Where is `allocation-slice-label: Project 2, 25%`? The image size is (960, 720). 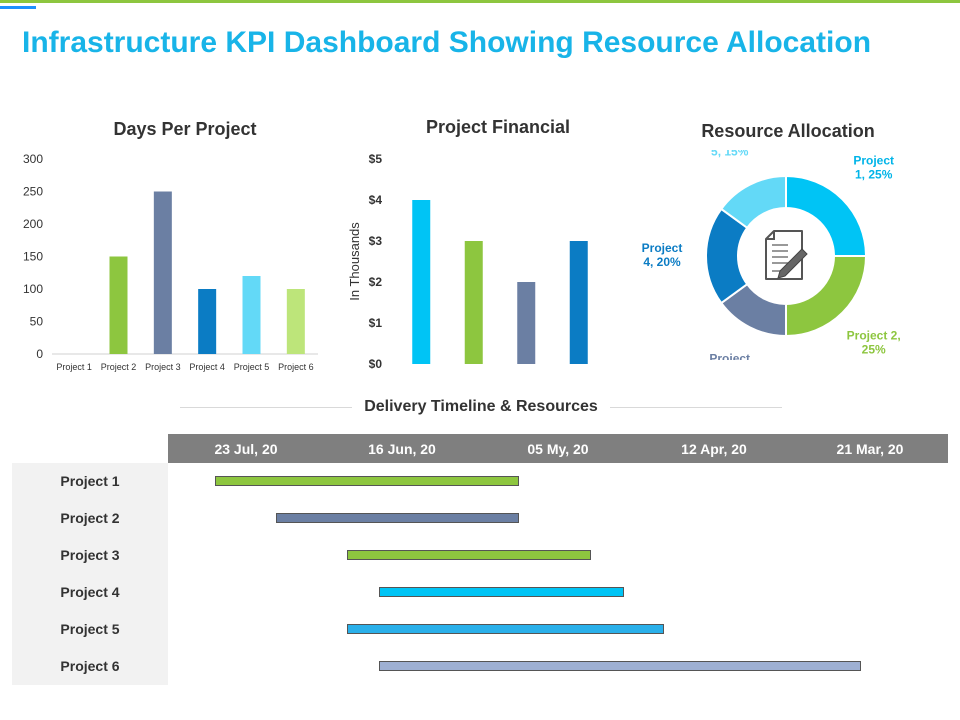 allocation-slice-label: Project 2, 25% is located at coordinates (874, 343).